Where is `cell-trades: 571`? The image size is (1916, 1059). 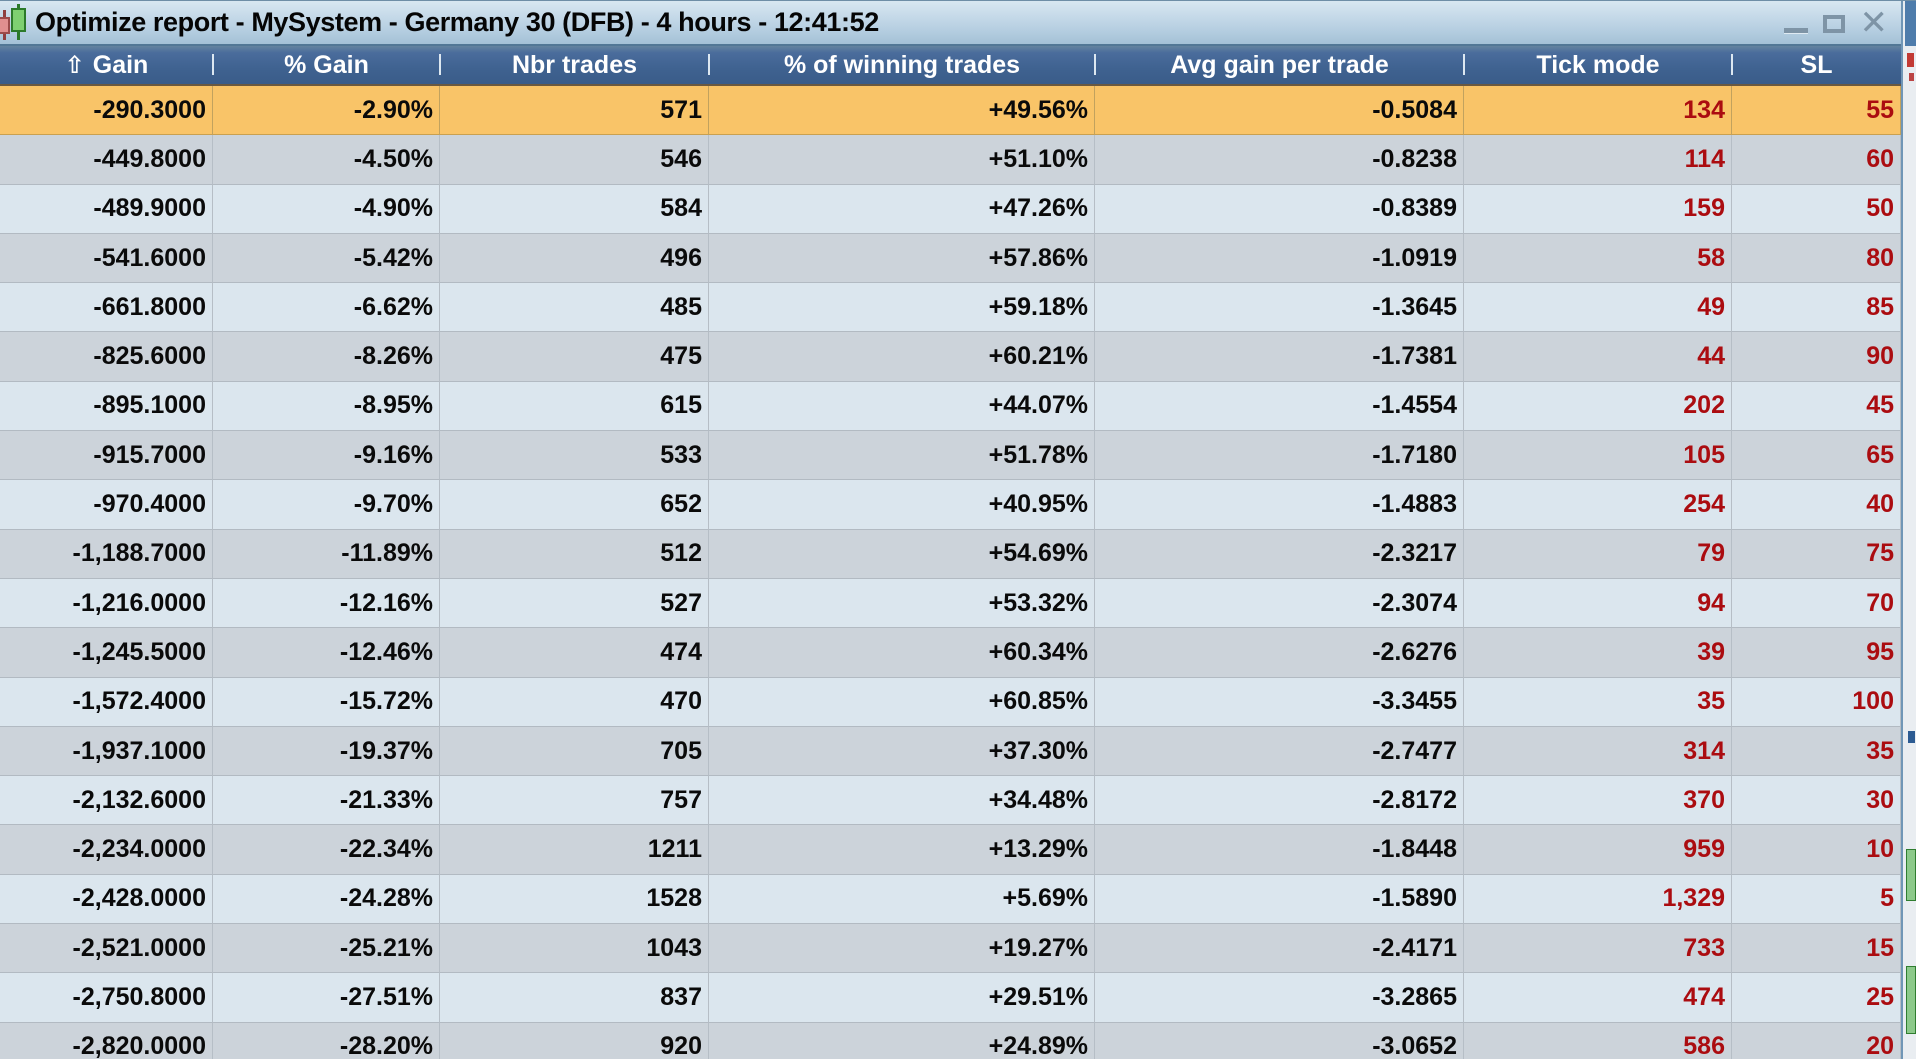
cell-trades: 571 is located at coordinates (574, 111).